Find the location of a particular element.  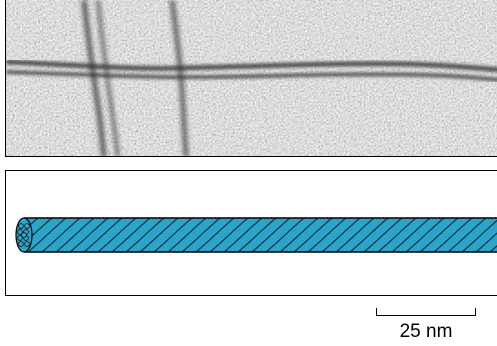

scale-bar-label: 25 nm is located at coordinates (426, 331).